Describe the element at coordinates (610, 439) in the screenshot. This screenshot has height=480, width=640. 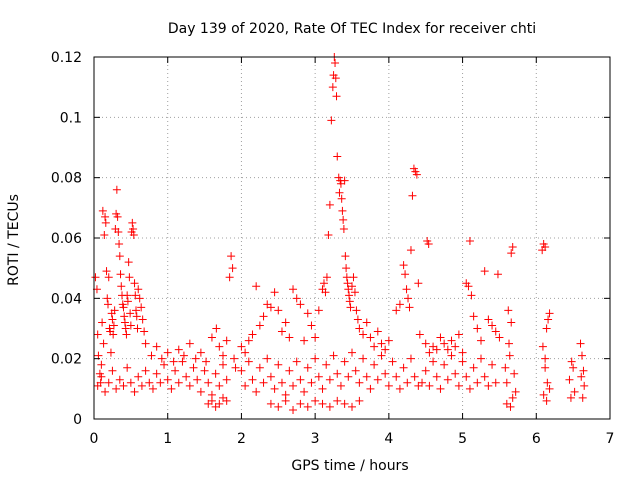
I see `x-tick-label: 7` at that location.